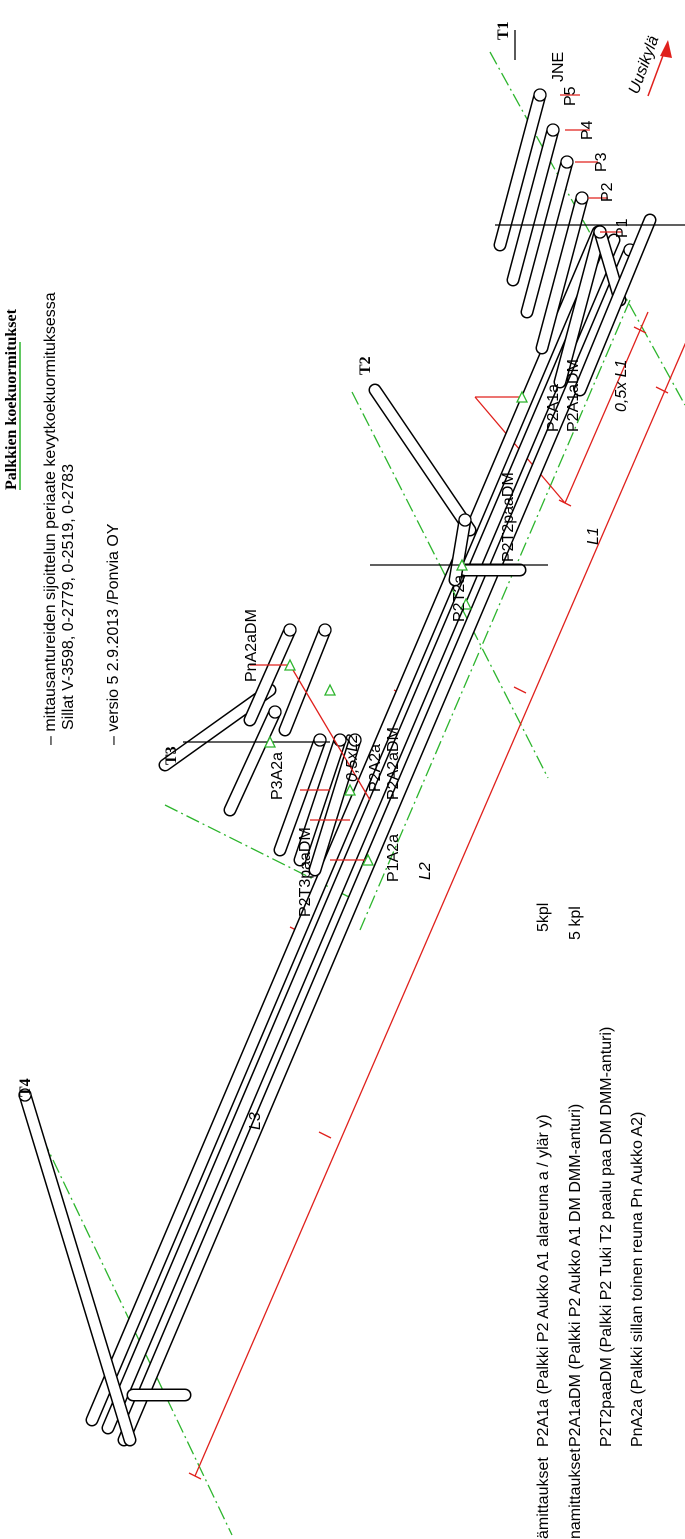 This screenshot has height=1539, width=685. I want to click on sensor-leader, so click(330, 732).